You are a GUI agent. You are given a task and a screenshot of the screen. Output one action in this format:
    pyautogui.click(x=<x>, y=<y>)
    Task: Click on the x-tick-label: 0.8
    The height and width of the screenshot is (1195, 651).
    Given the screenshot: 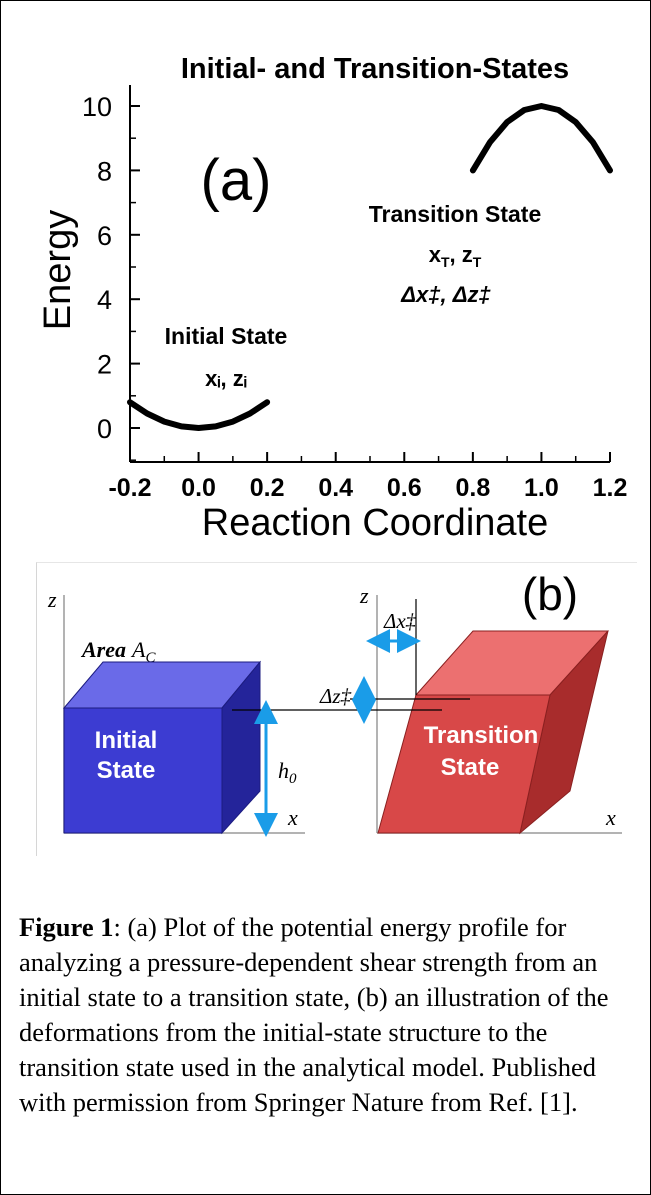 What is the action you would take?
    pyautogui.click(x=472, y=488)
    